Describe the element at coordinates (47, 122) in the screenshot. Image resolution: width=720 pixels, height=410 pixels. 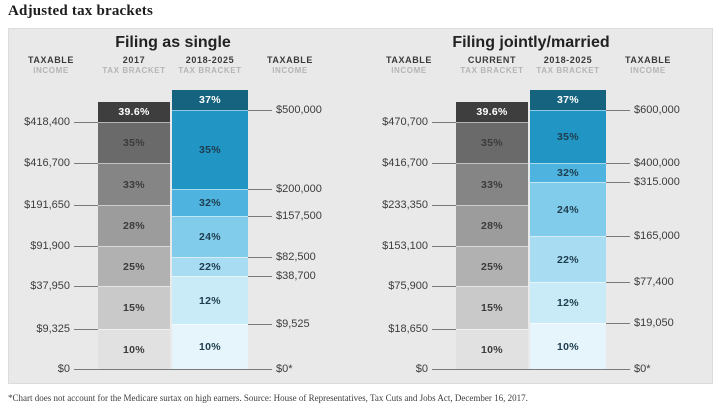
I see `tick-label: $418,400` at that location.